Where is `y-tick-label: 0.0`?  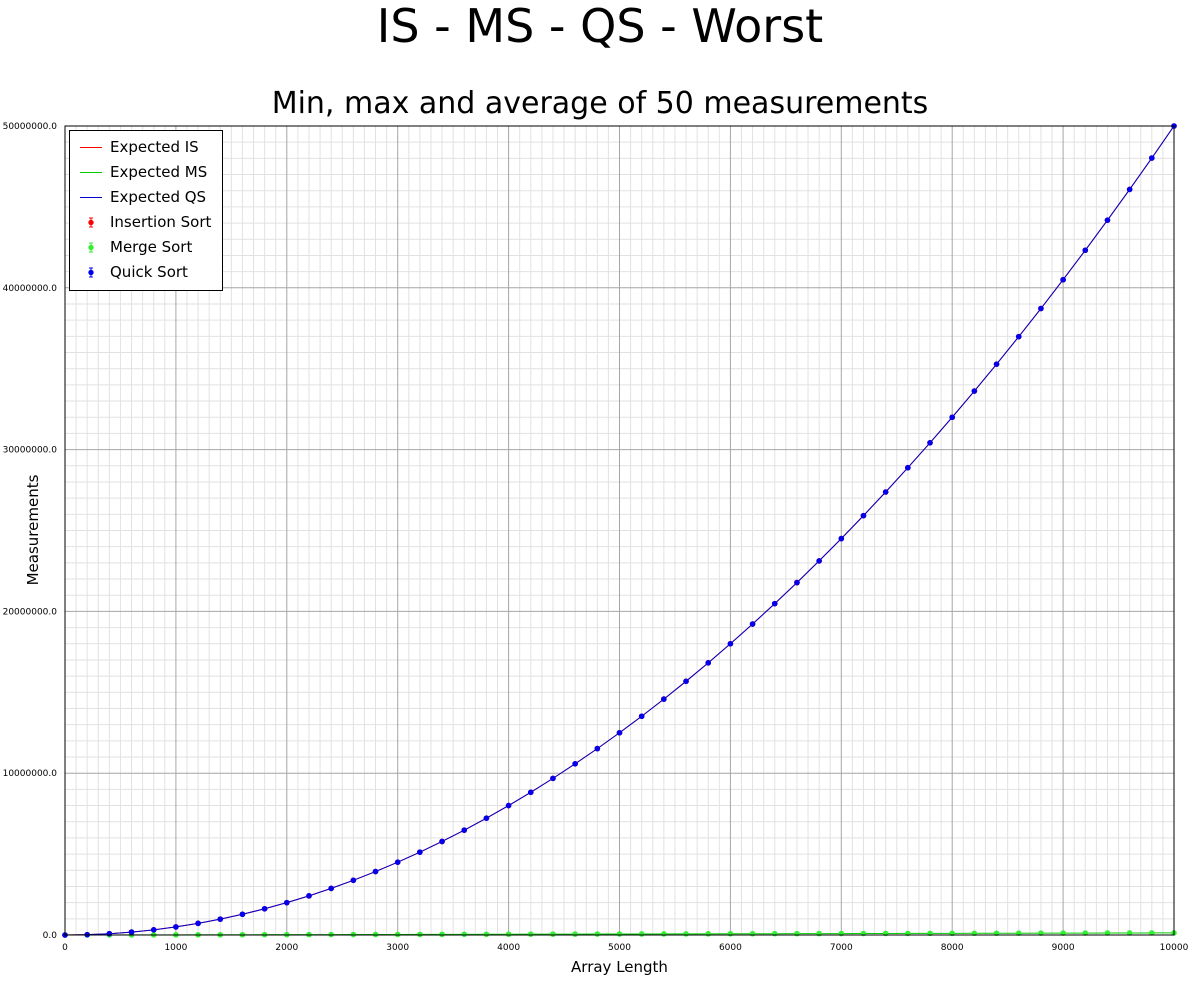
y-tick-label: 0.0 is located at coordinates (50, 936).